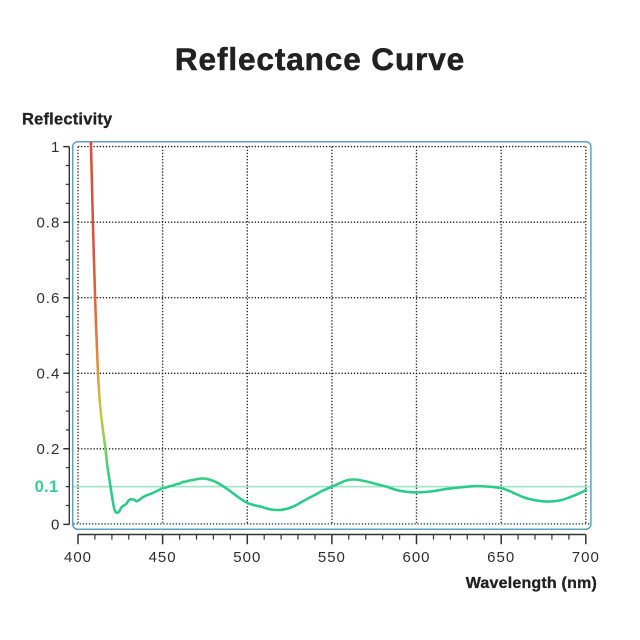 This screenshot has width=640, height=640. Describe the element at coordinates (48, 449) in the screenshot. I see `svg-text: 0.2` at that location.